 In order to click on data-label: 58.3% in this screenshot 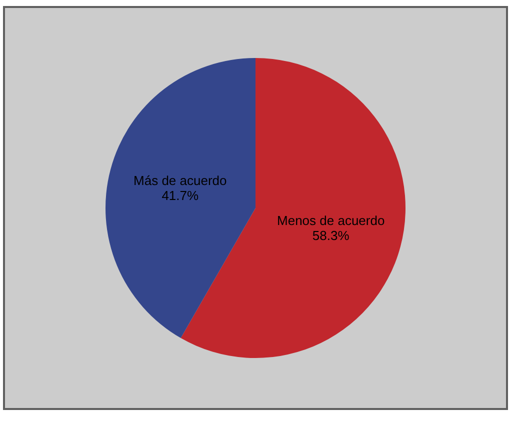, I will do `click(331, 236)`.